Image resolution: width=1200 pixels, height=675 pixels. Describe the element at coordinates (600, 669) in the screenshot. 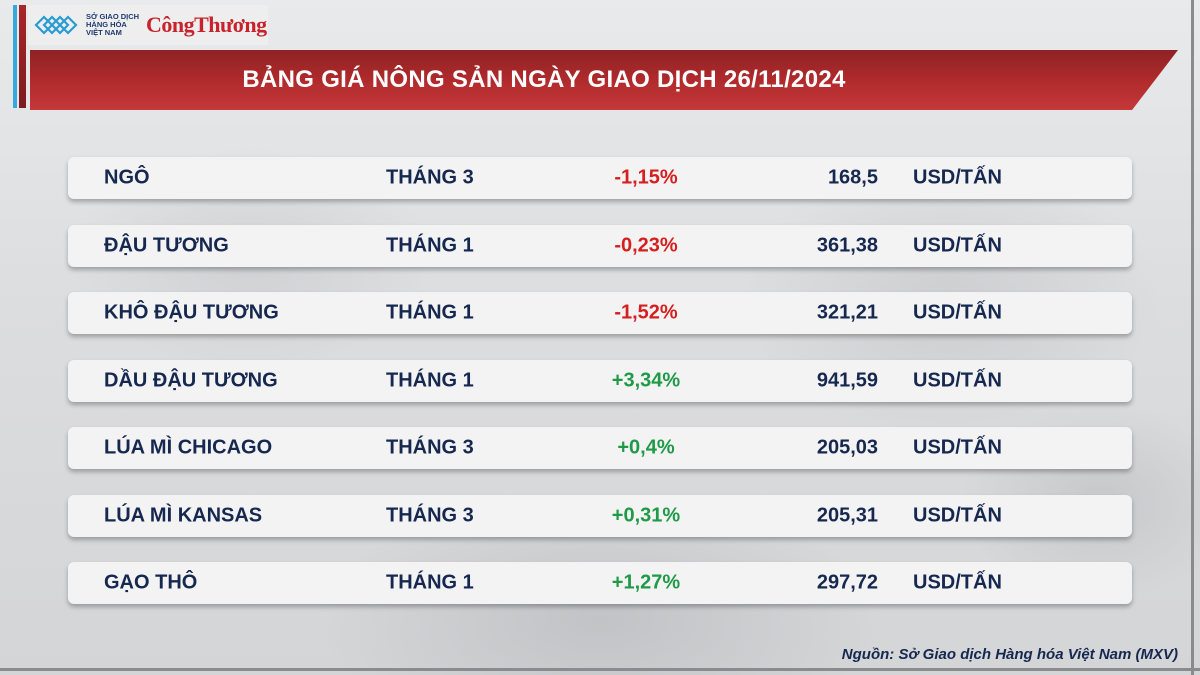

I see `frame-border-bottom` at that location.